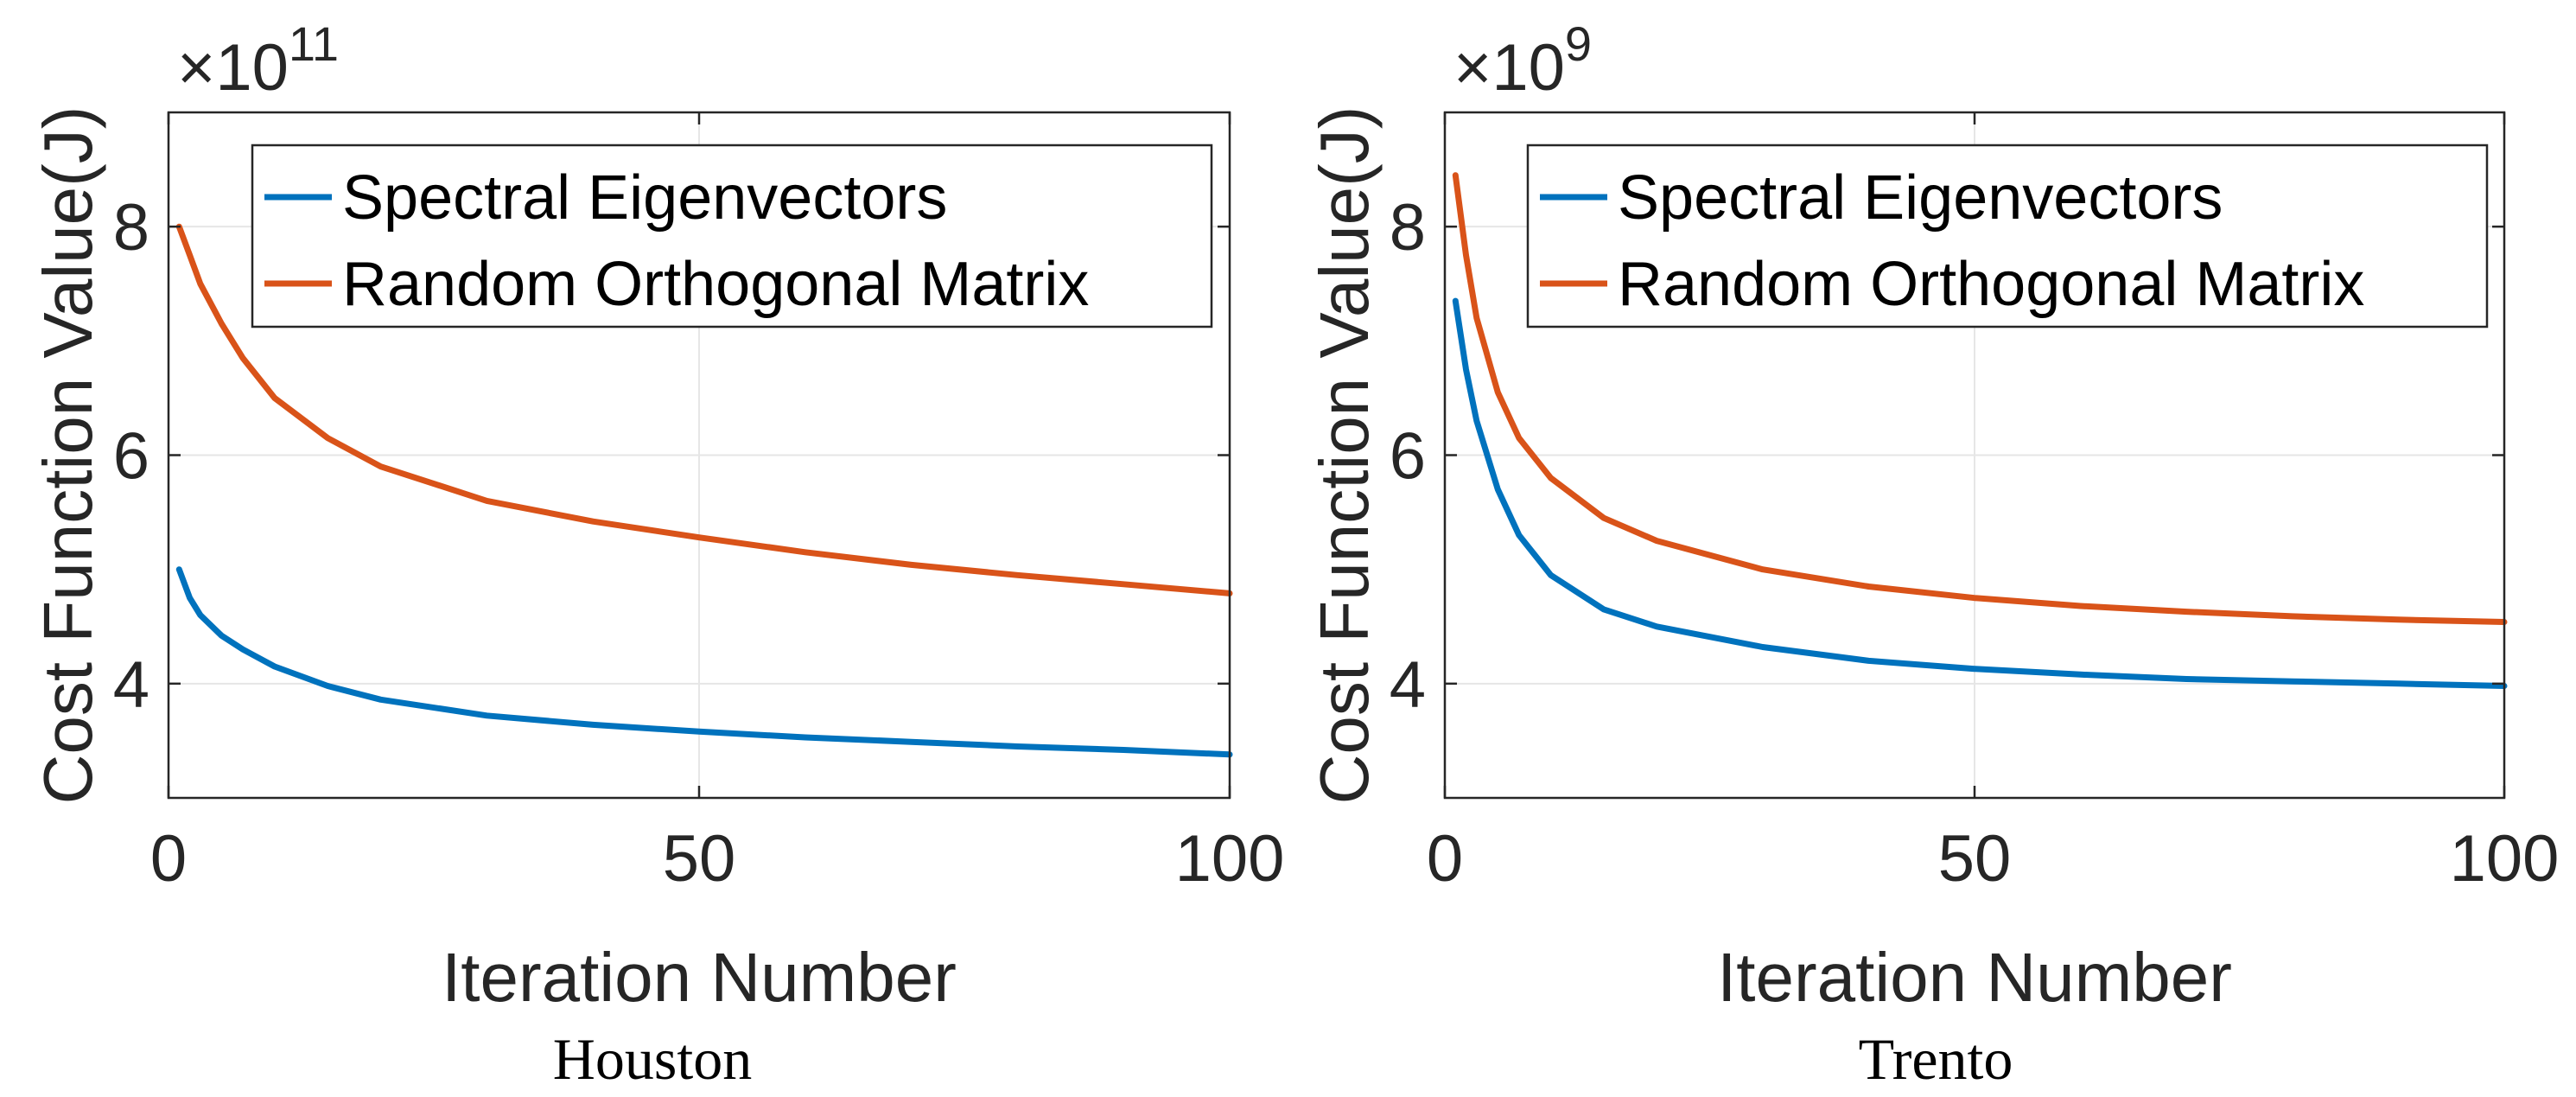 The height and width of the screenshot is (1097, 2576). I want to click on exponent-power: 9, so click(1579, 43).